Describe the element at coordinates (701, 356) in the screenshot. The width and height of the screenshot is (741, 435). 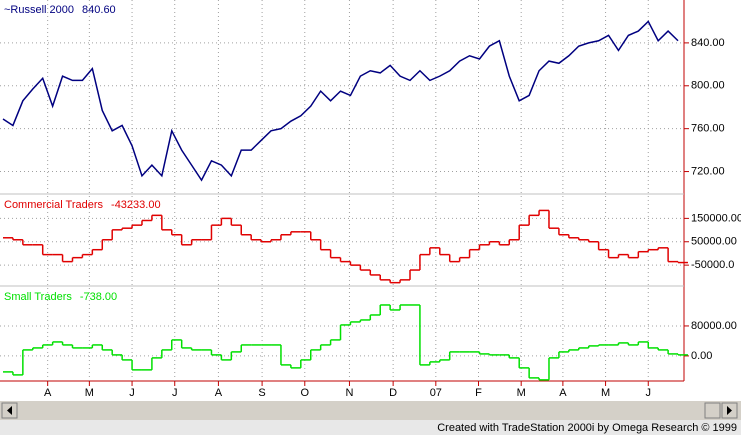
I see `y-tick-label: 0.00` at that location.